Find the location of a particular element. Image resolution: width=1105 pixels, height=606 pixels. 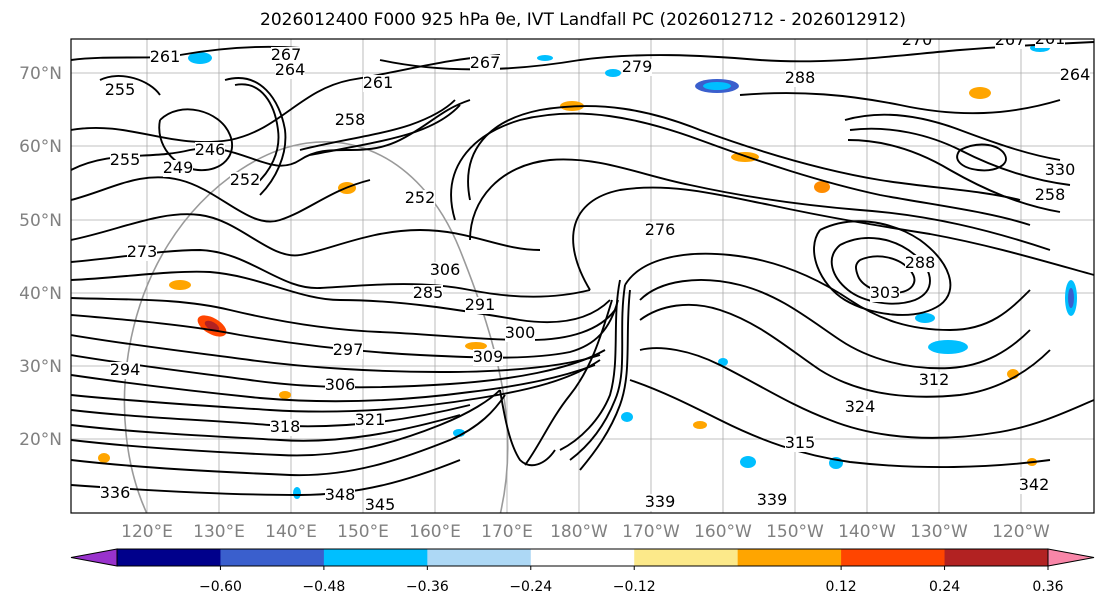

lat-label: 70°N is located at coordinates (40, 74).